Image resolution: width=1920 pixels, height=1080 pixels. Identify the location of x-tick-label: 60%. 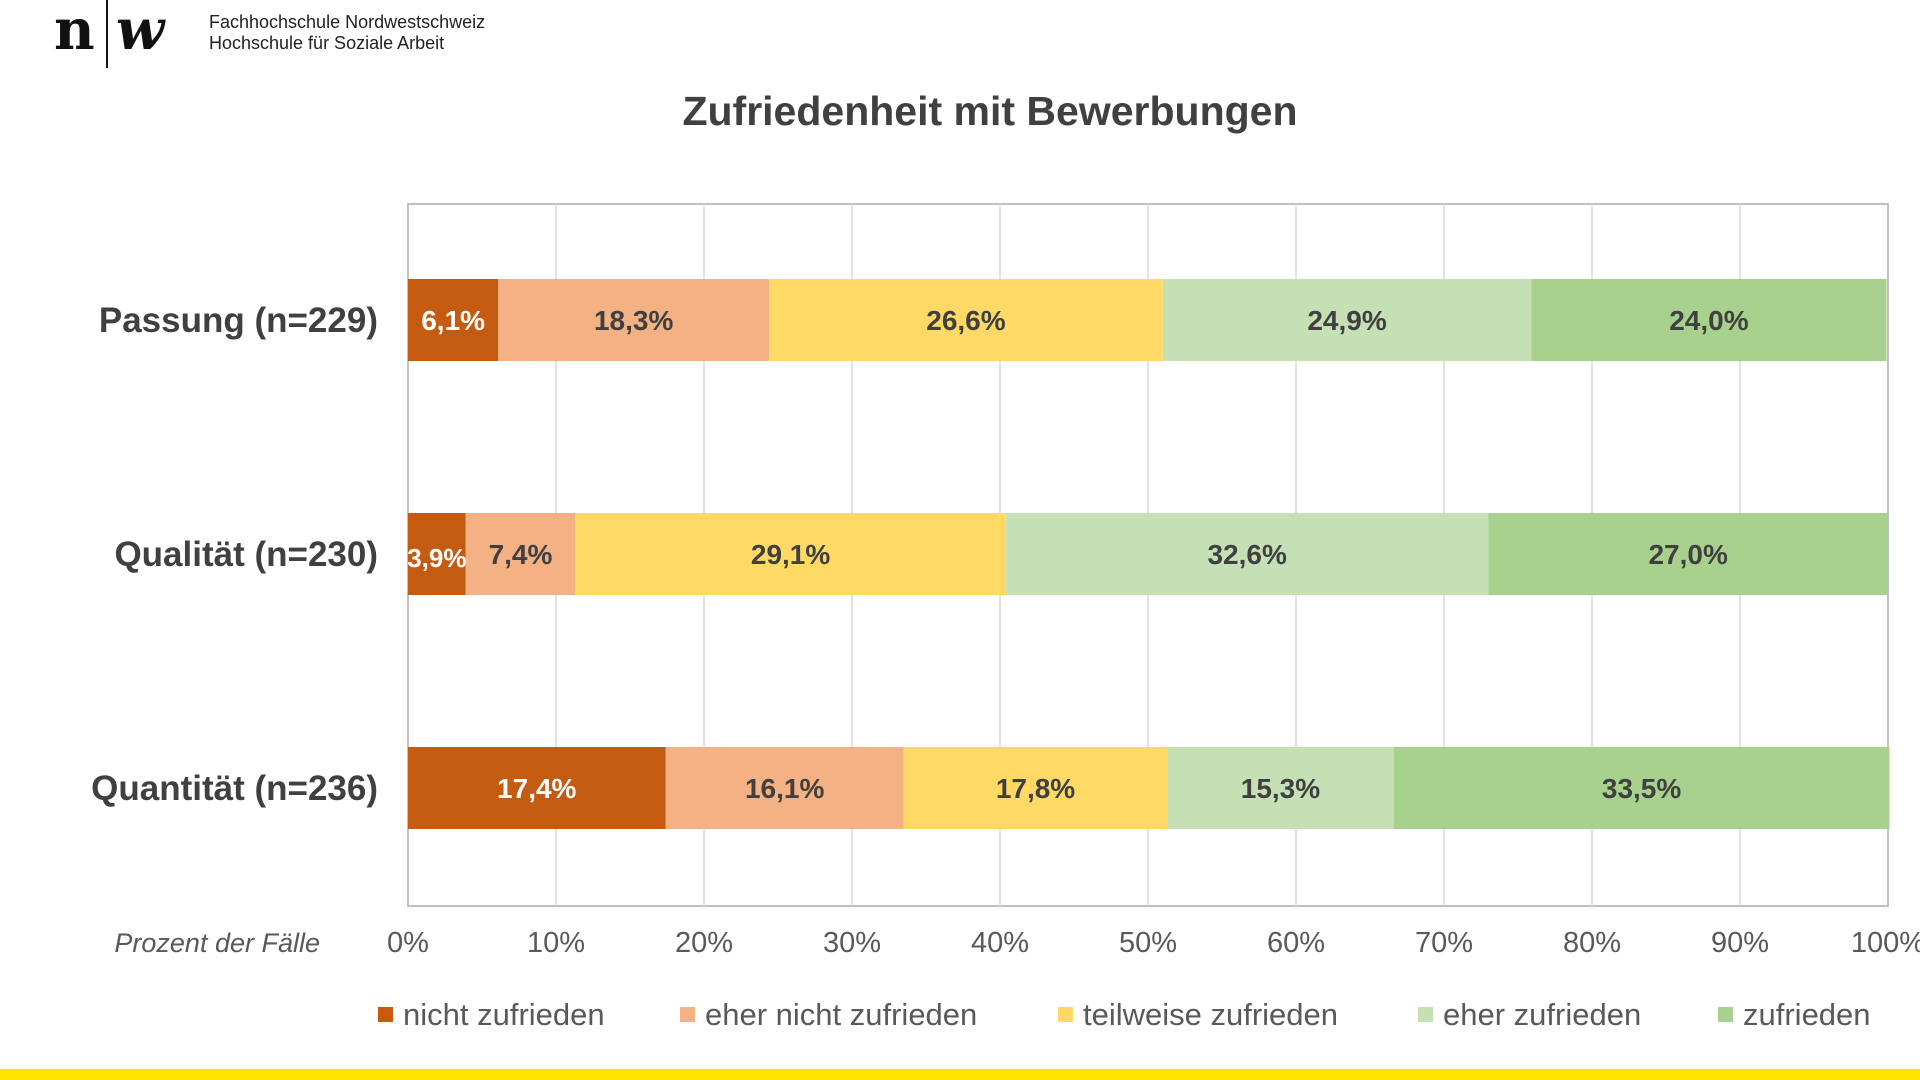
(1296, 943).